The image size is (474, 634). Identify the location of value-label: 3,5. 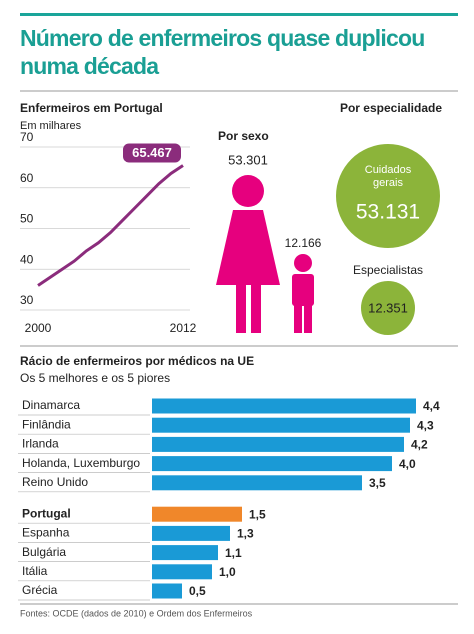
(377, 483).